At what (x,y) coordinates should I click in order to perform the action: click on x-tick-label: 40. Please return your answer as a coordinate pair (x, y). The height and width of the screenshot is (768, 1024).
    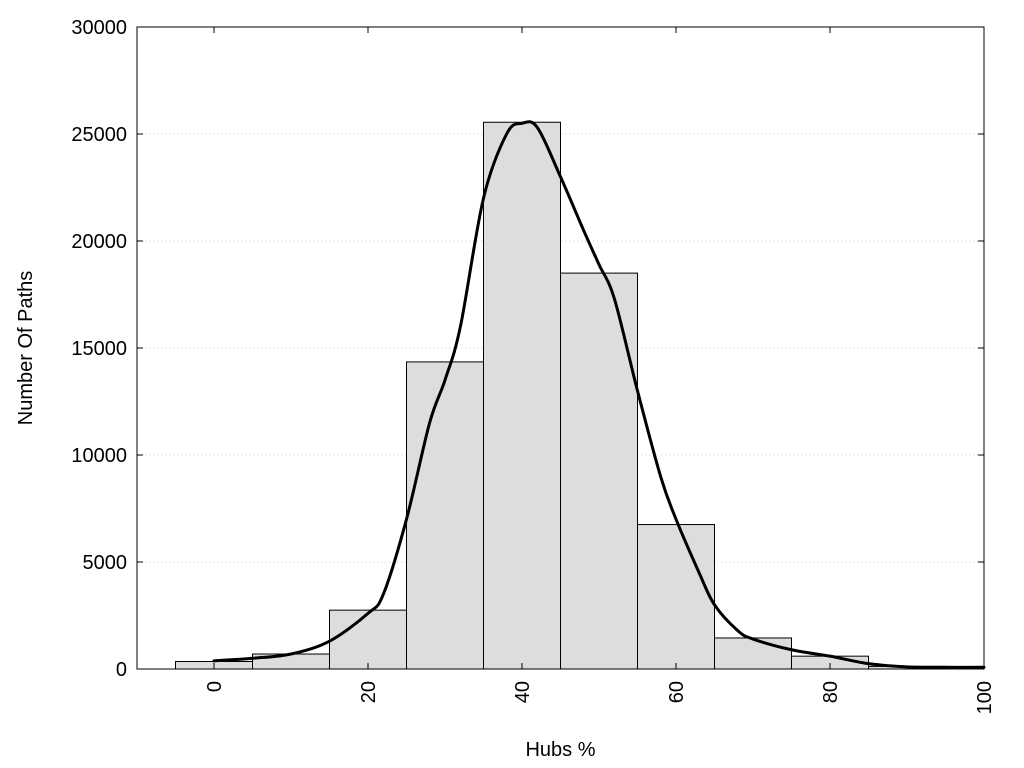
    Looking at the image, I should click on (523, 692).